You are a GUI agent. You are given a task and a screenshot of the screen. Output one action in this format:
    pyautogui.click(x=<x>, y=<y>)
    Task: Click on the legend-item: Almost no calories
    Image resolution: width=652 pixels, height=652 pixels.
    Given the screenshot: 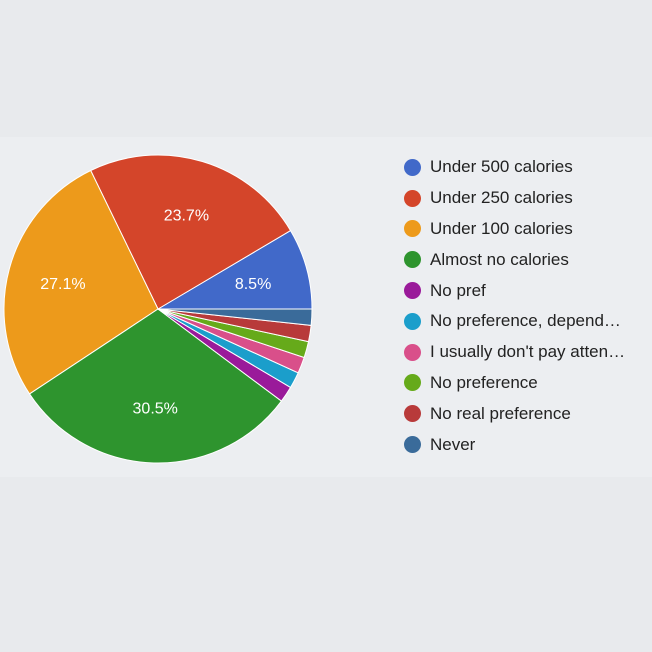 What is the action you would take?
    pyautogui.click(x=528, y=259)
    